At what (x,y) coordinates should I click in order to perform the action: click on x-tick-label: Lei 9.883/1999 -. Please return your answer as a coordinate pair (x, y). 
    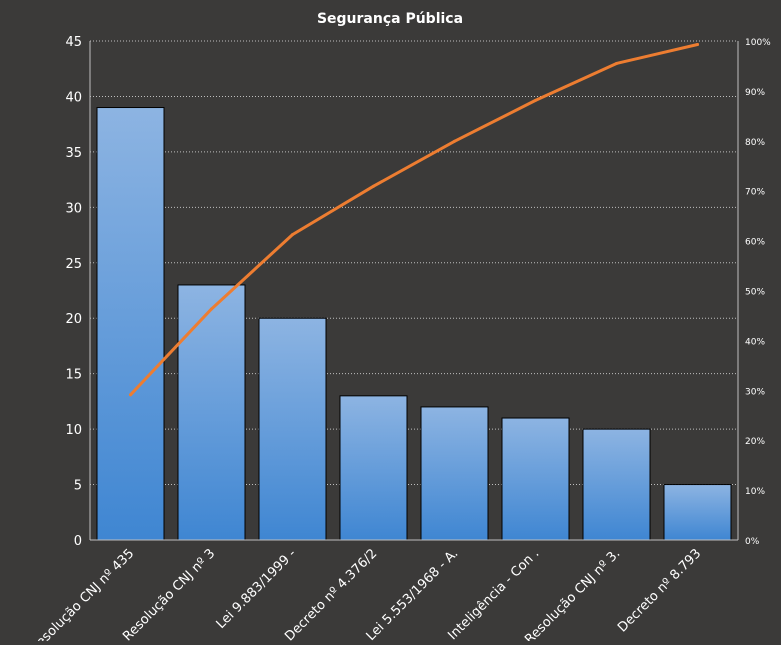
    Looking at the image, I should click on (257, 589).